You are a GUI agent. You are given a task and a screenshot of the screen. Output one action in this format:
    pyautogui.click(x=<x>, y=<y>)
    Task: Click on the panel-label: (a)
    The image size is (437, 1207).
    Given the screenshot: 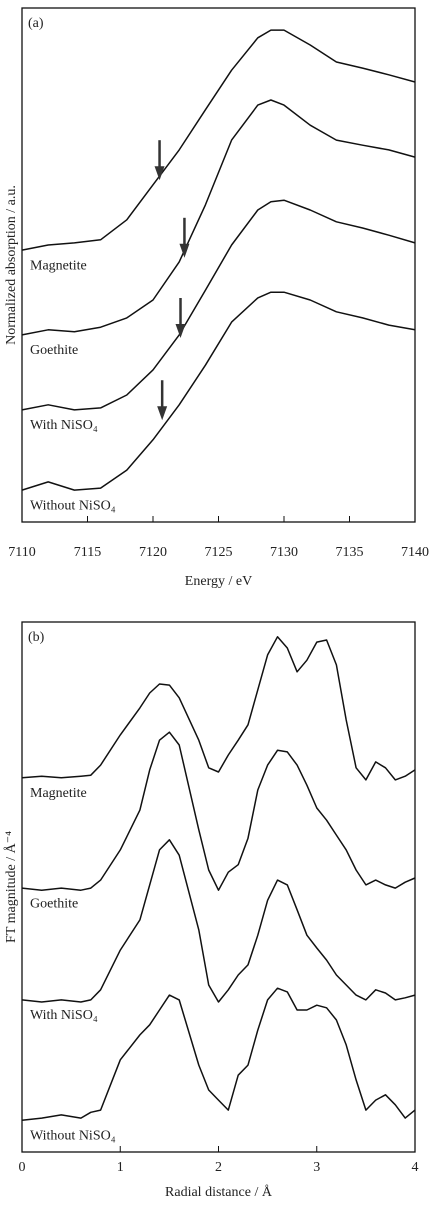 What is the action you would take?
    pyautogui.click(x=36, y=23)
    